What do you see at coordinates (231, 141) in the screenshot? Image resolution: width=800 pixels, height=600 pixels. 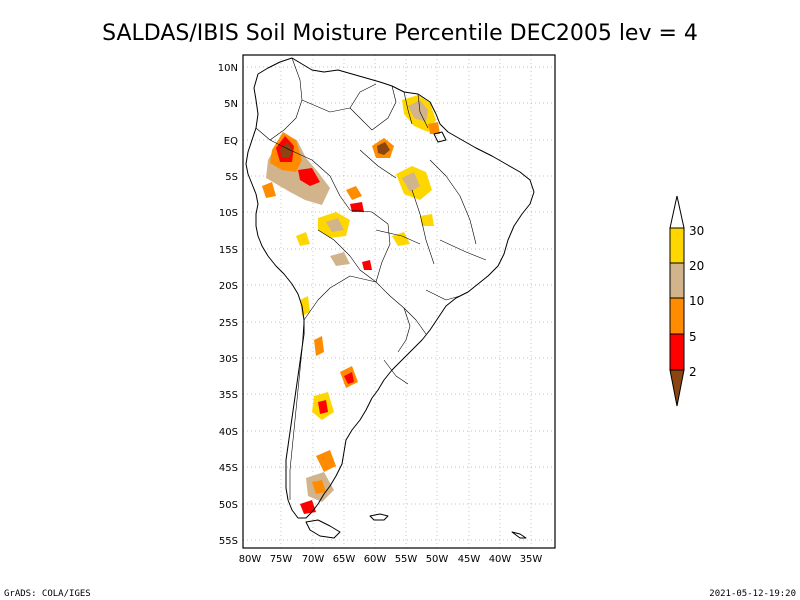 I see `lat-label: EQ` at bounding box center [231, 141].